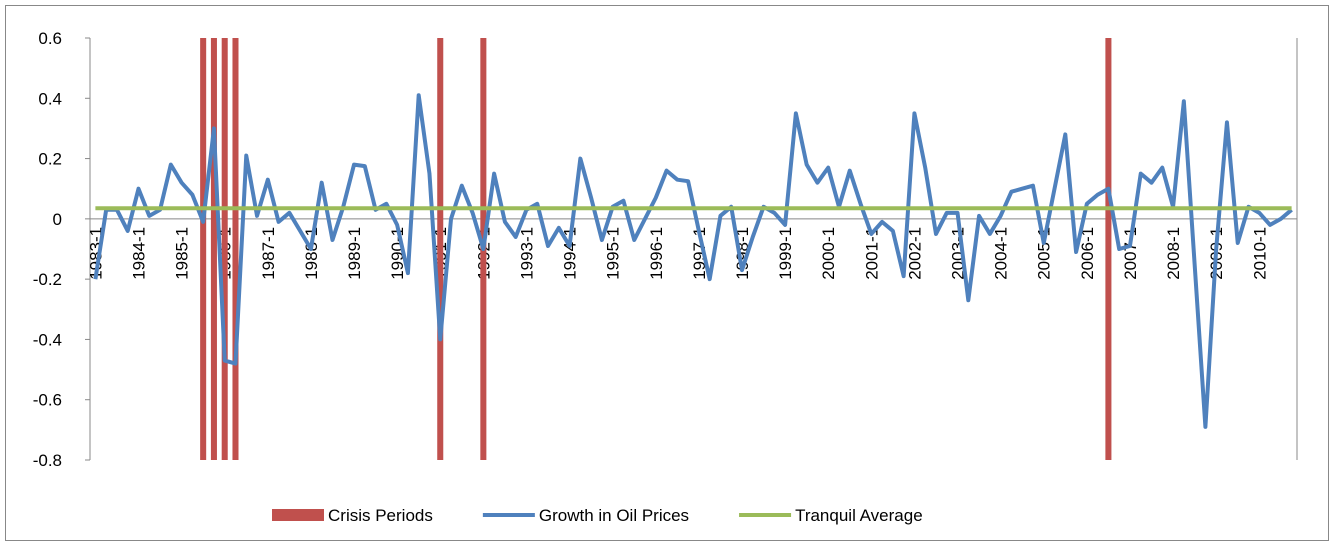 This screenshot has height=551, width=1335. What do you see at coordinates (298, 515) in the screenshot?
I see `legend-swatch` at bounding box center [298, 515].